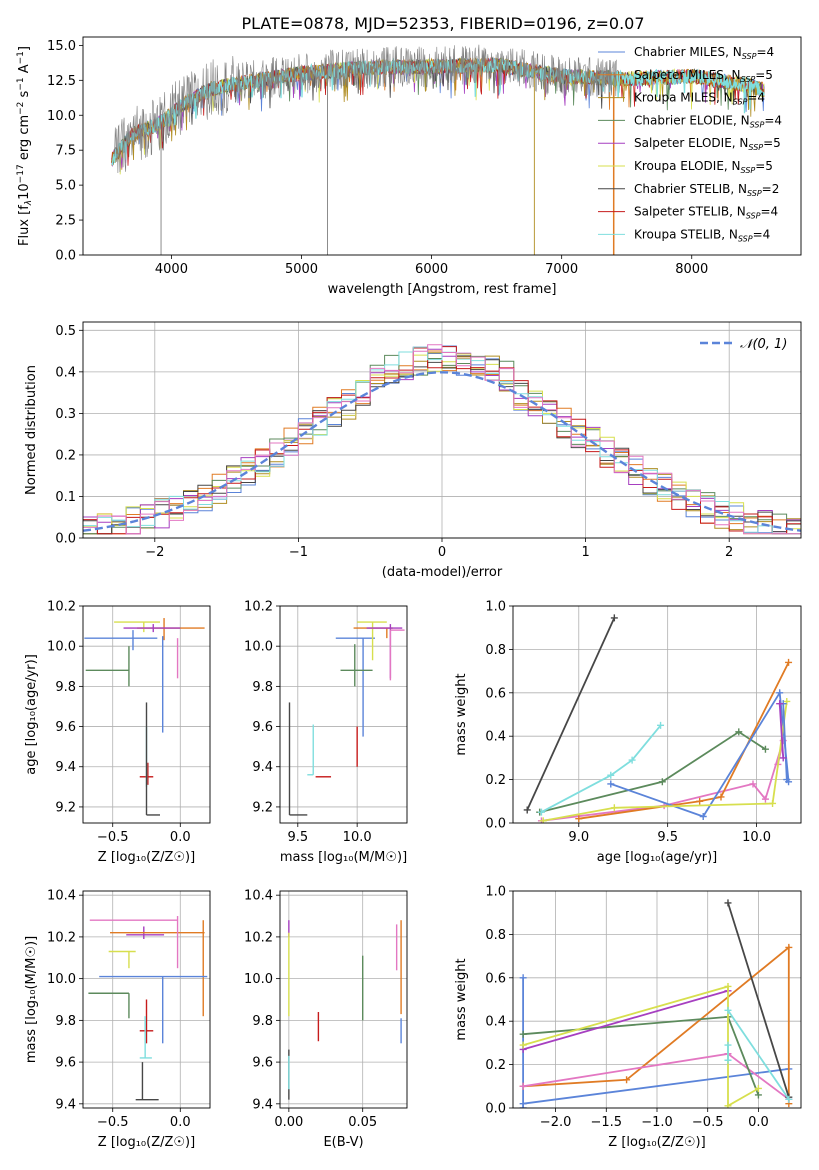  I want to click on y-tick-label: 2.5, so click(65, 221).